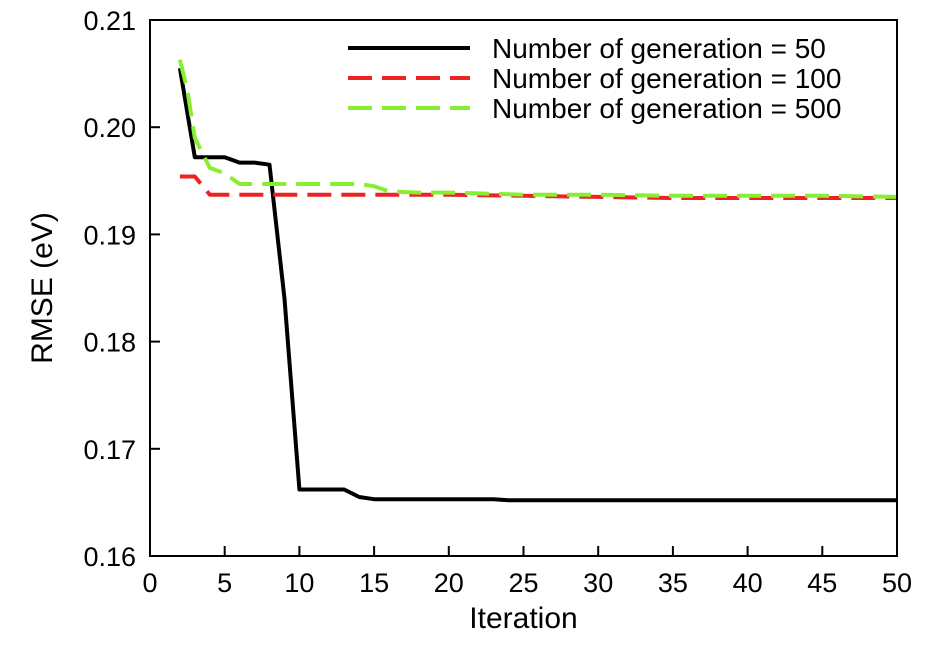 Image resolution: width=945 pixels, height=647 pixels. What do you see at coordinates (224, 583) in the screenshot?
I see `x-tick-label: 5` at bounding box center [224, 583].